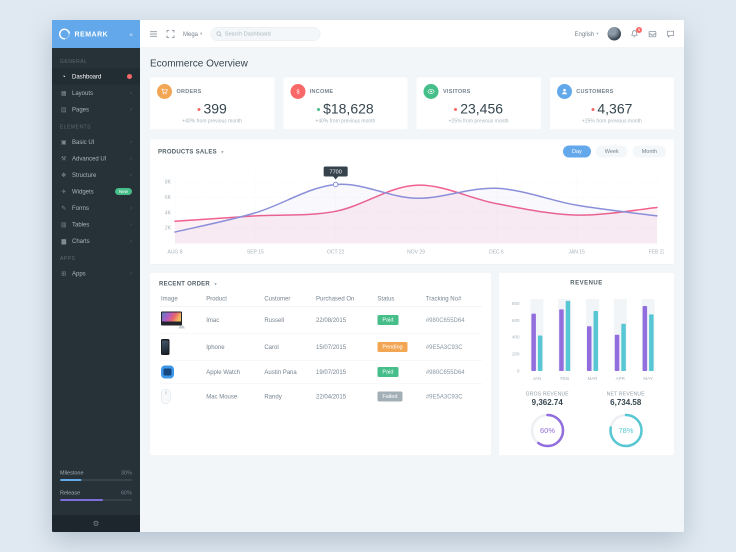 Image resolution: width=736 pixels, height=552 pixels. What do you see at coordinates (96, 480) in the screenshot?
I see `progress-track` at bounding box center [96, 480].